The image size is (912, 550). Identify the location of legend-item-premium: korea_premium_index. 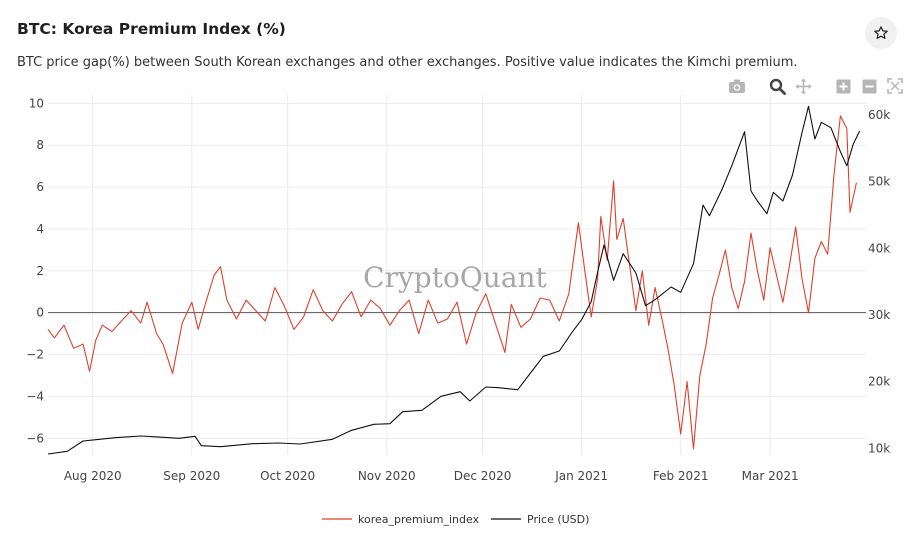
(401, 519).